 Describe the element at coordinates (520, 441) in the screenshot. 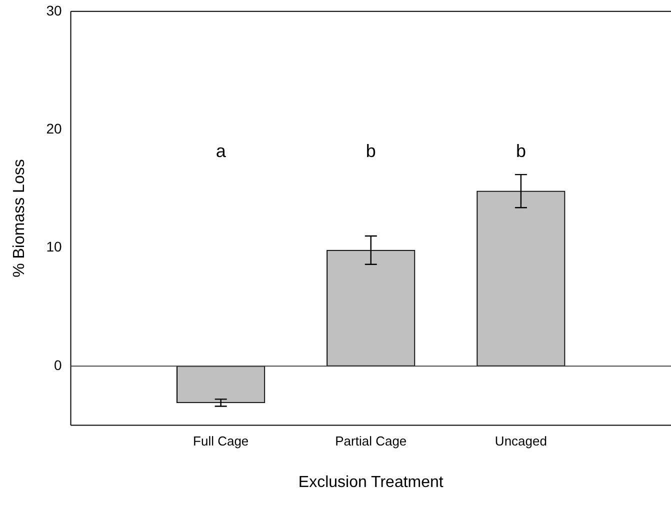

I see `x-tick-label: Uncaged` at that location.